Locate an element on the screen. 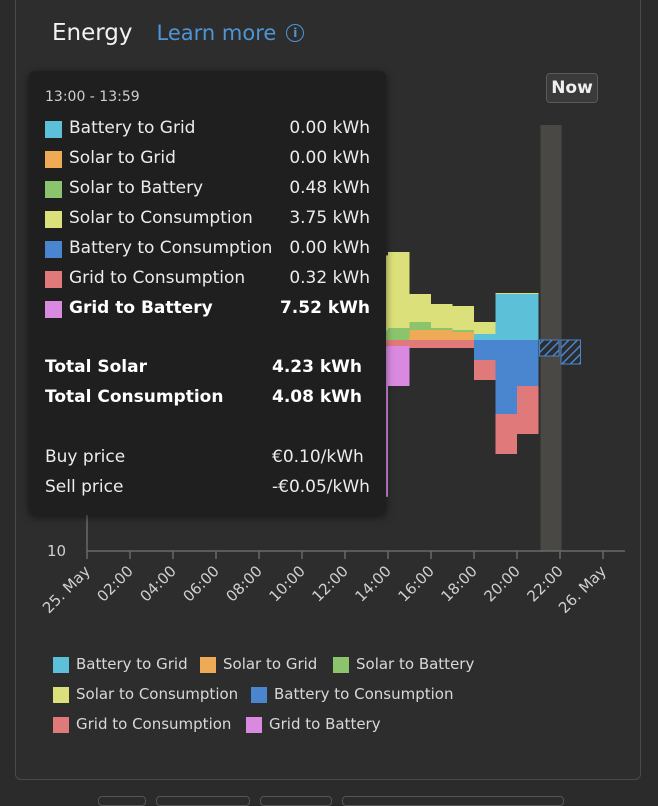  tooltip-row-value: 0.32 kWh is located at coordinates (329, 278).